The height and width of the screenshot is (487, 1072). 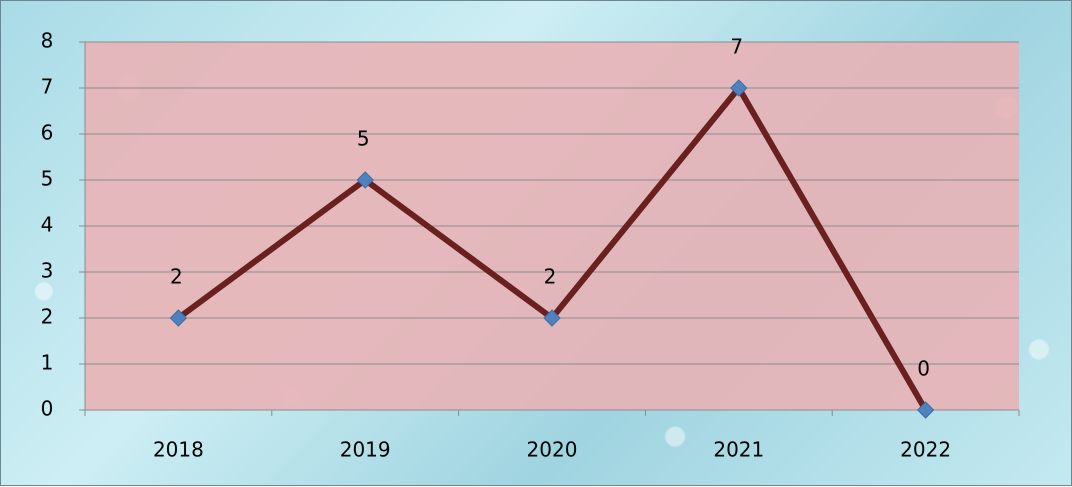 I want to click on x-tick-label-2020: 2020, so click(x=552, y=450).